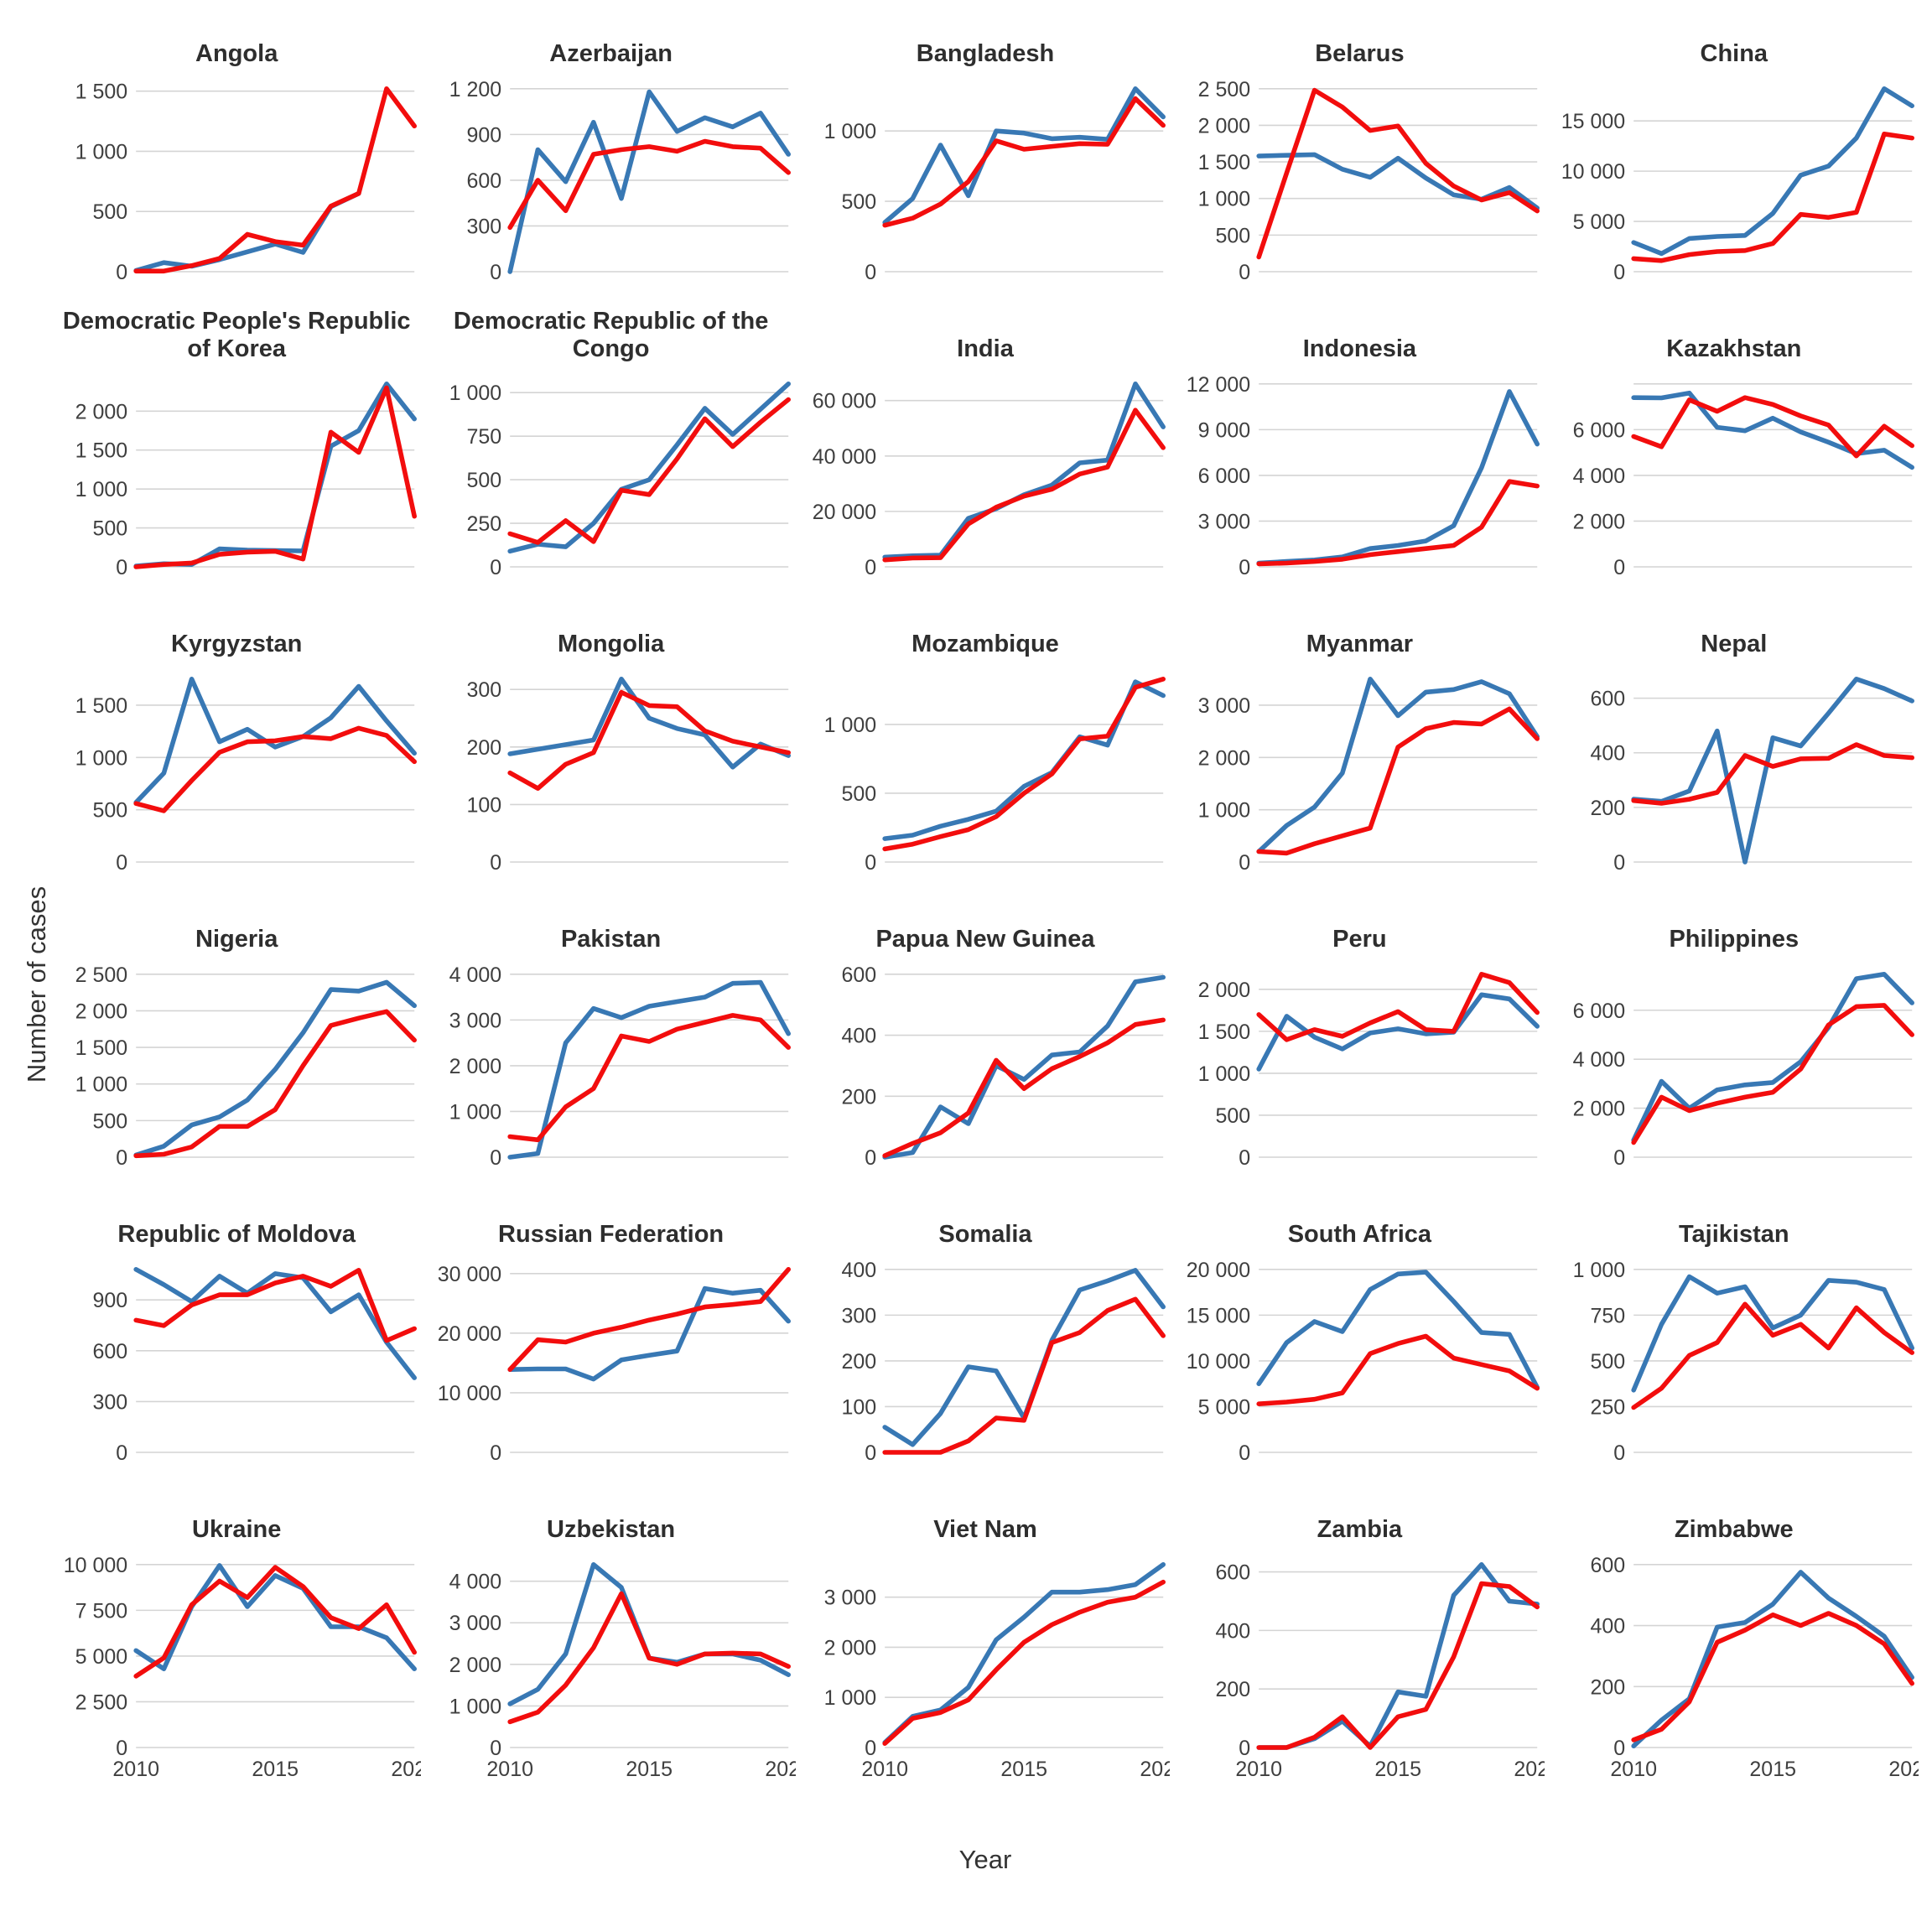  I want to click on y-tick-label: 9 000, so click(1224, 430).